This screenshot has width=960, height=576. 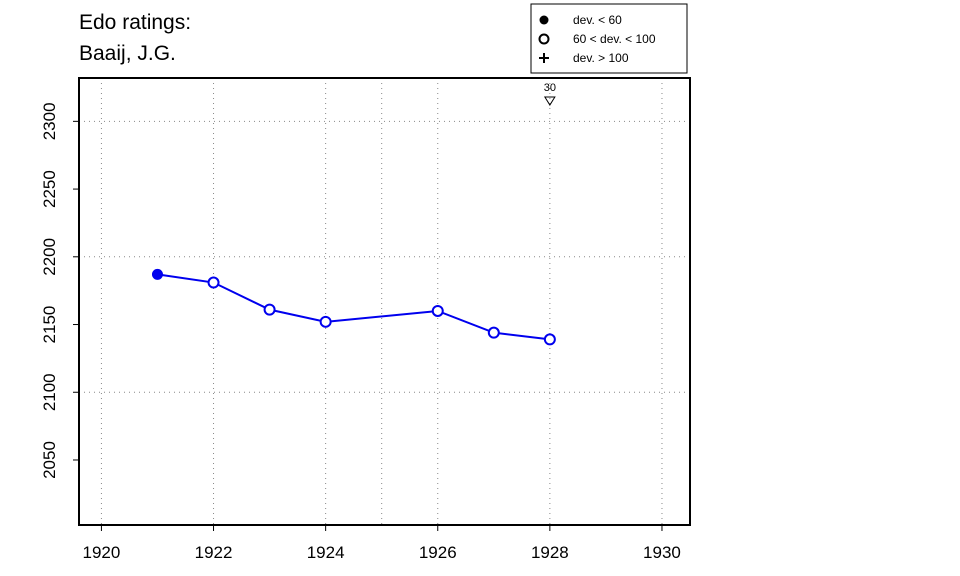 What do you see at coordinates (326, 552) in the screenshot?
I see `x-tick-label: 1924` at bounding box center [326, 552].